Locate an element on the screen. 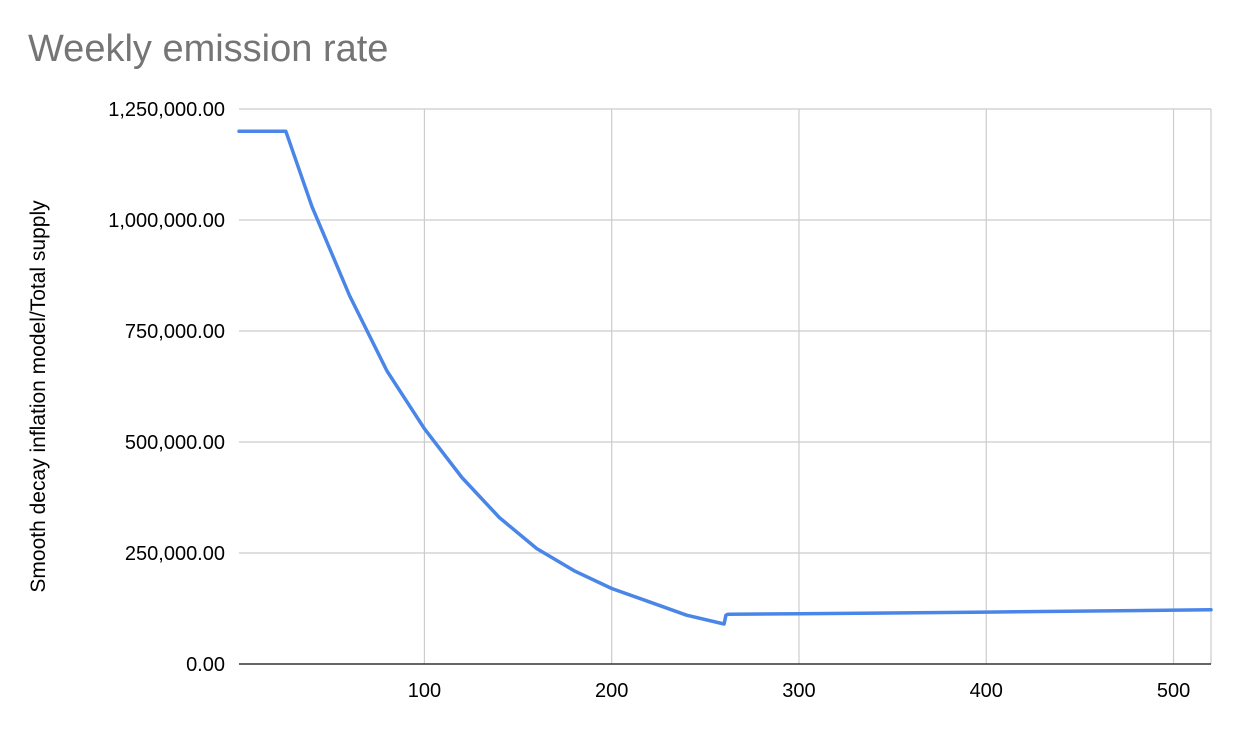 The height and width of the screenshot is (732, 1240). x-tick-label: 400 is located at coordinates (986, 691).